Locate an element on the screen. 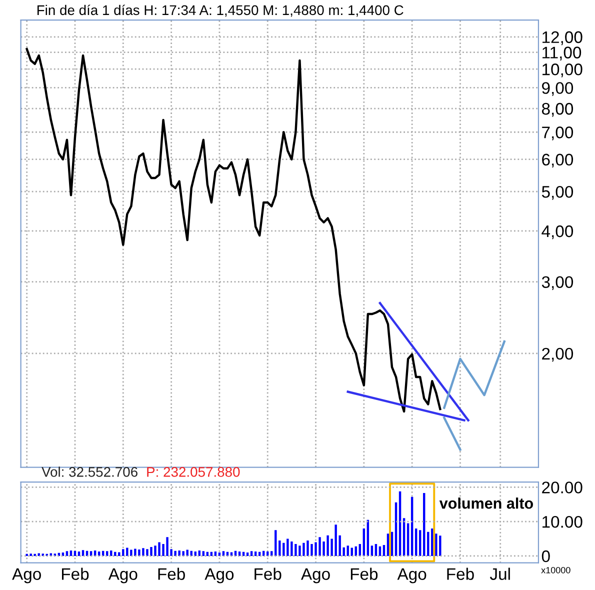  chart-title: Fin de día 1 días H: 17:34 A: 1,4550 M: 1,4880 m: 1,4400 C is located at coordinates (220, 10).